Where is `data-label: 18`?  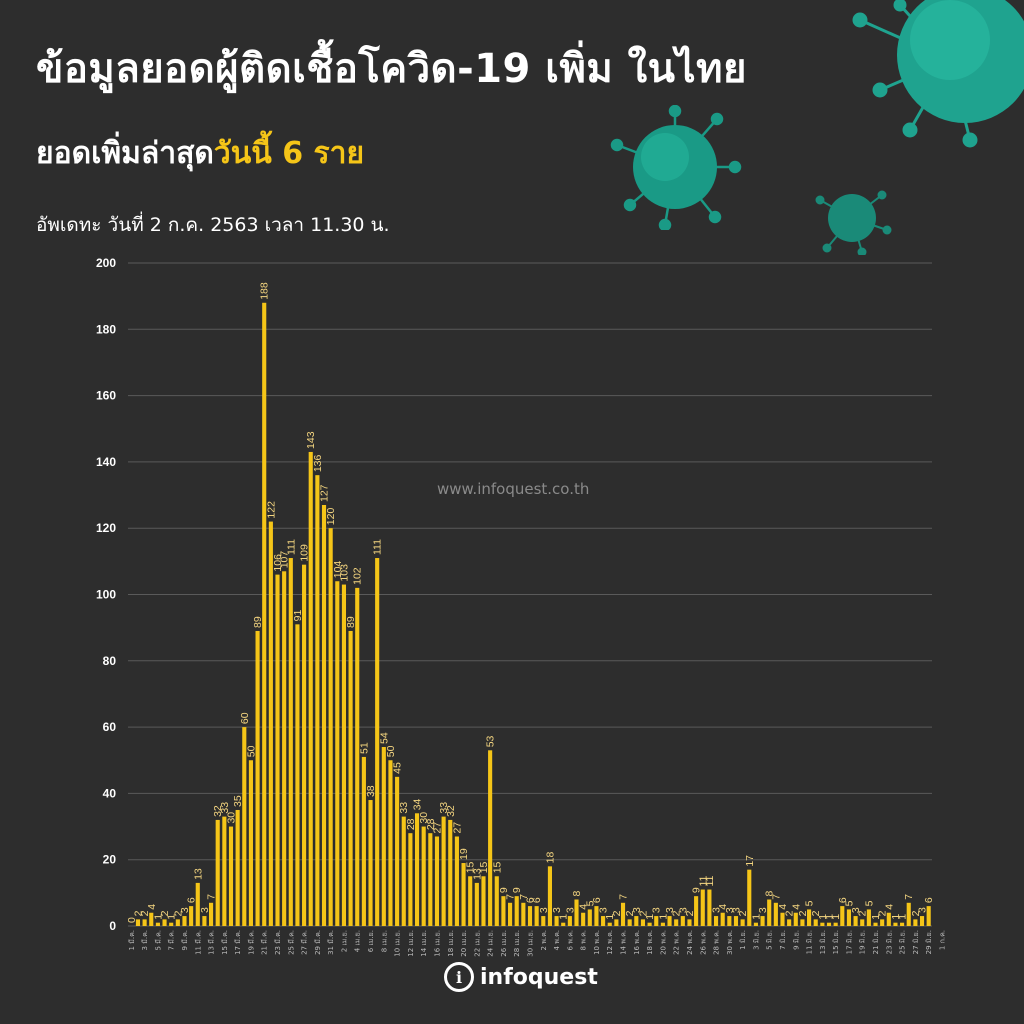
data-label: 18 is located at coordinates (550, 857).